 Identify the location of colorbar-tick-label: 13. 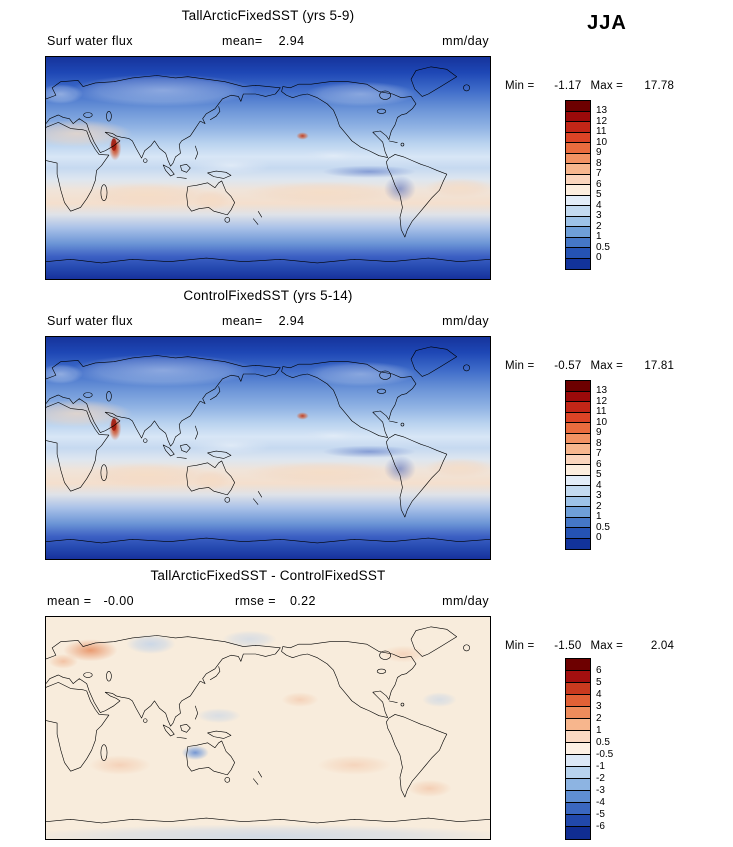
(602, 110).